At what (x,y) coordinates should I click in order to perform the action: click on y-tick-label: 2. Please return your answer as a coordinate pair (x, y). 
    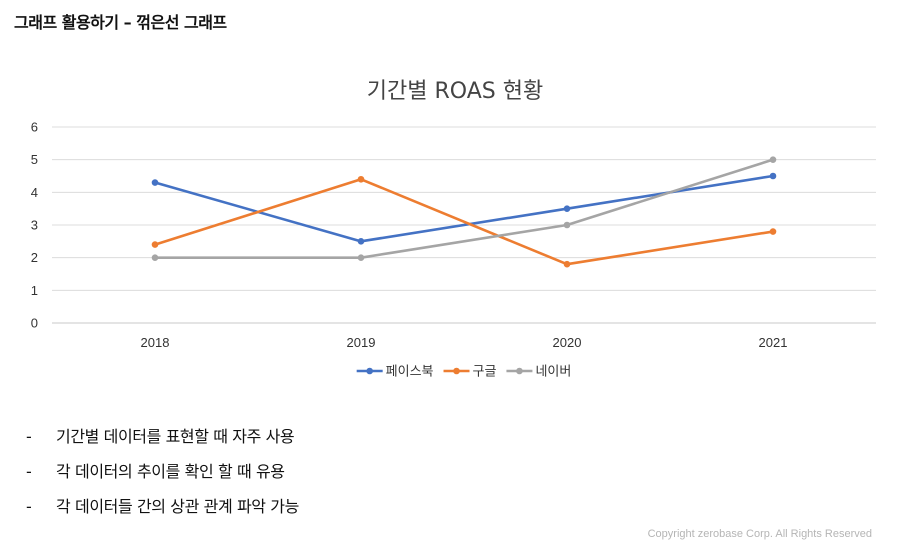
    Looking at the image, I should click on (34, 257).